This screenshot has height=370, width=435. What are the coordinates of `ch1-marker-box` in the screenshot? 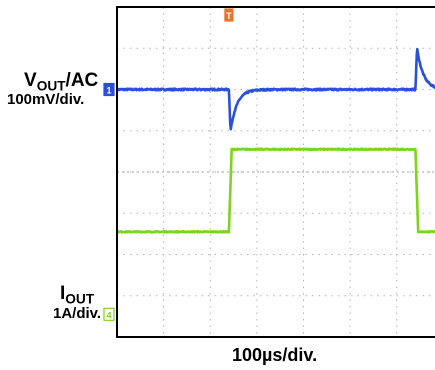 It's located at (109, 89).